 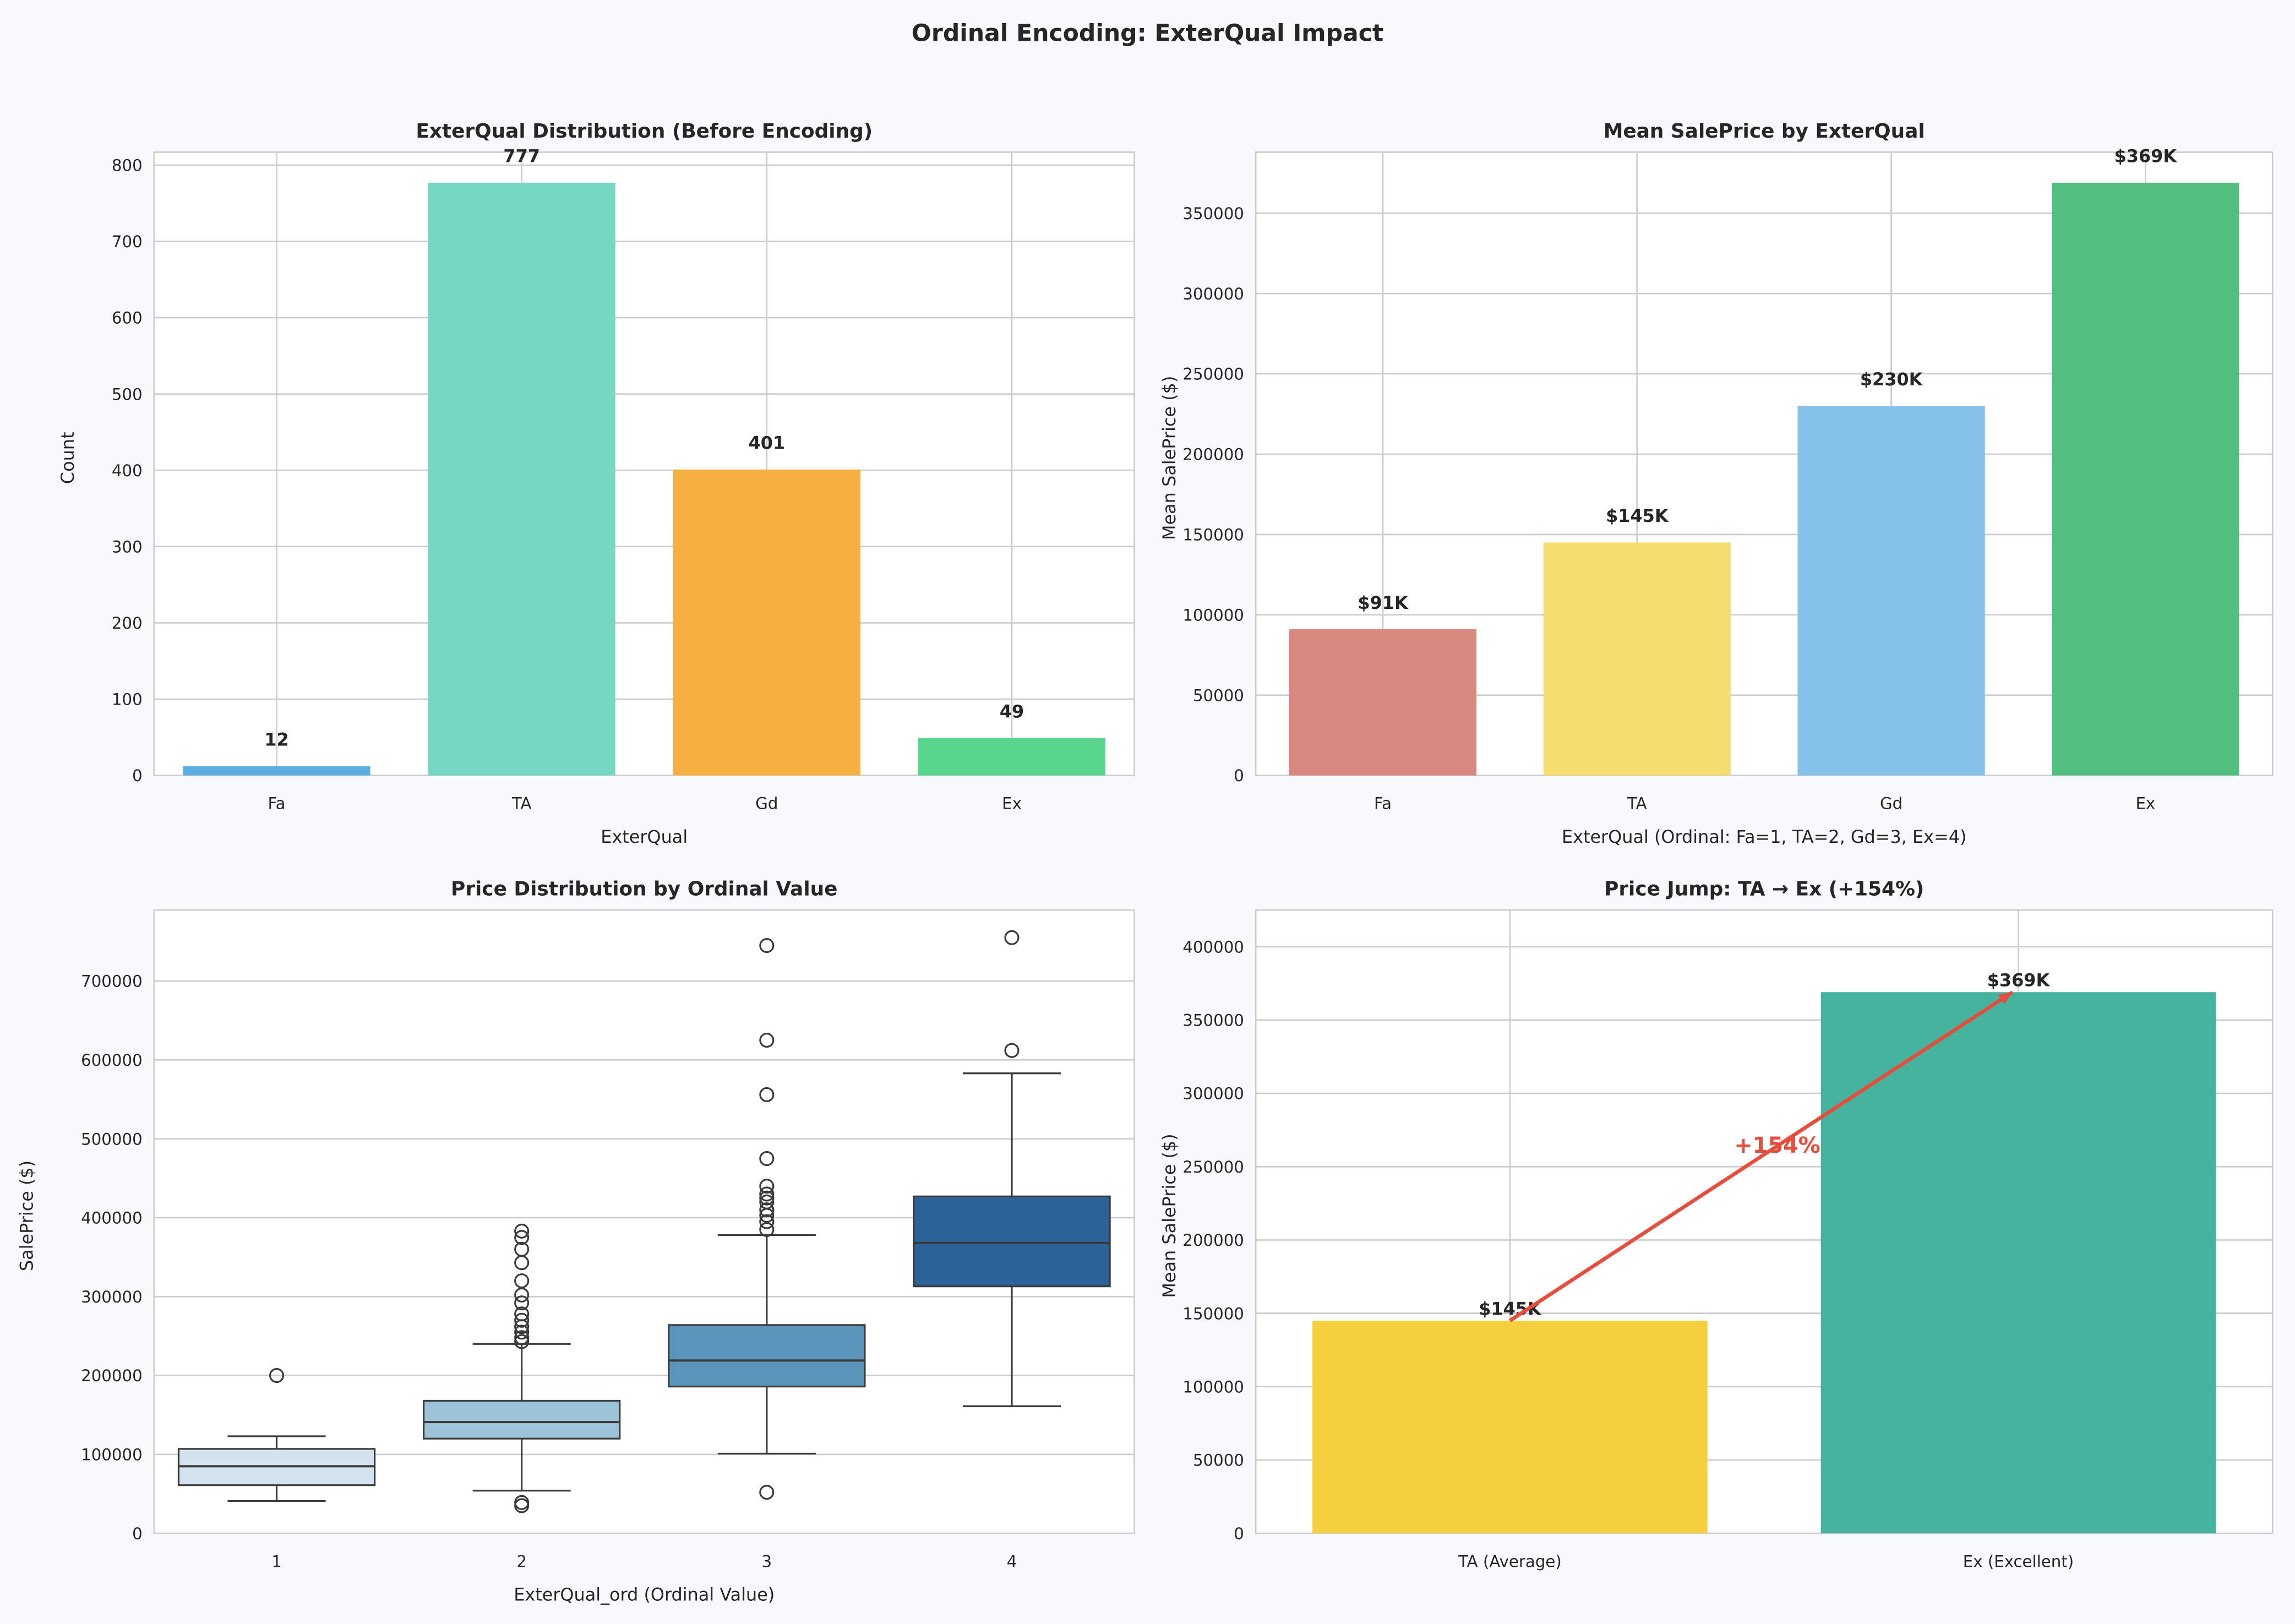 I want to click on data-label: 777, so click(x=521, y=156).